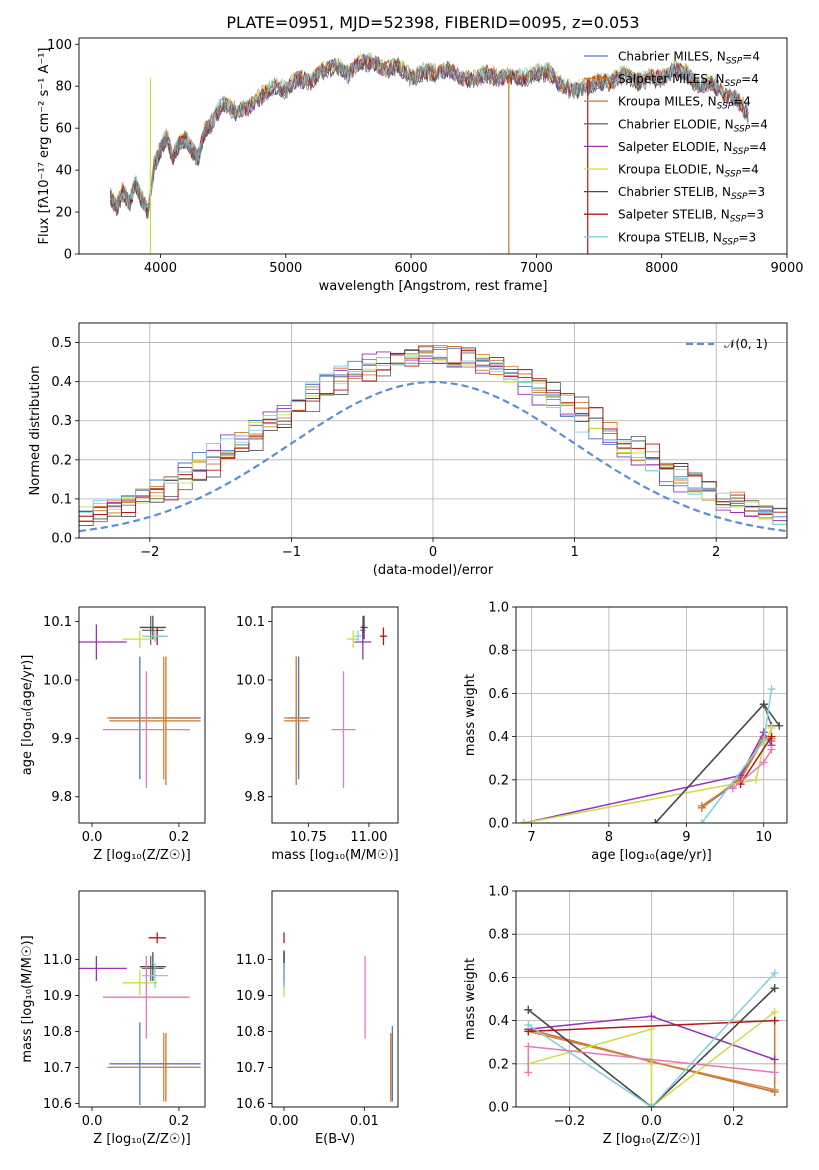  I want to click on y-tick-label-0: 9.8, so click(61, 797).